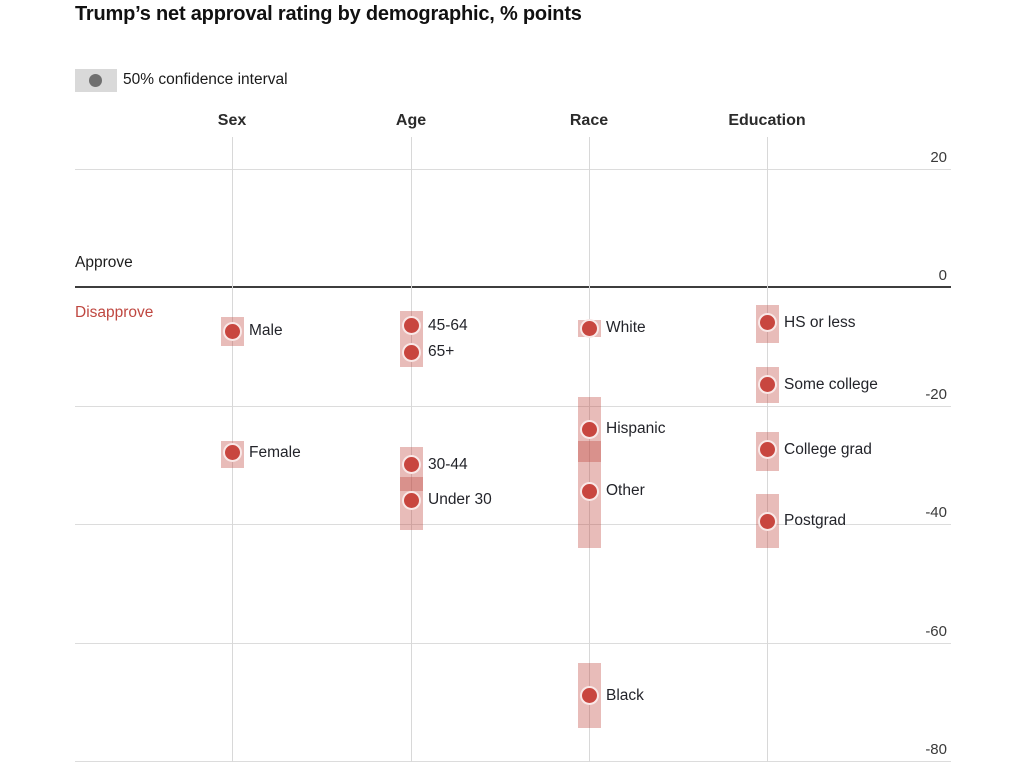  I want to click on point-label: Black, so click(625, 695).